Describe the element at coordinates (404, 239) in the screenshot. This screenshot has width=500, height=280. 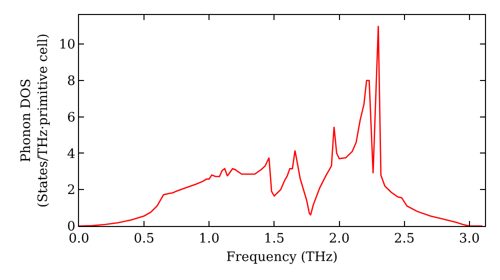
I see `x-tick-label: 2.5` at that location.